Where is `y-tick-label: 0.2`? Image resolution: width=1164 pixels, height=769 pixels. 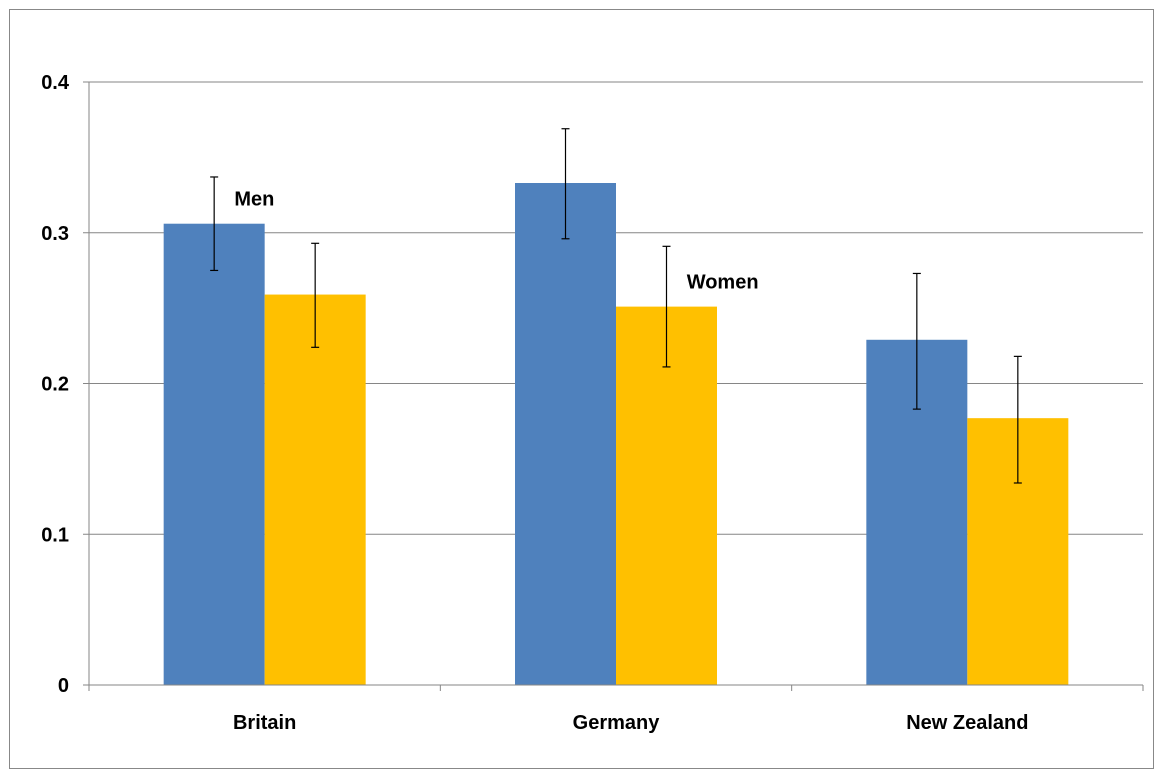
y-tick-label: 0.2 is located at coordinates (55, 385).